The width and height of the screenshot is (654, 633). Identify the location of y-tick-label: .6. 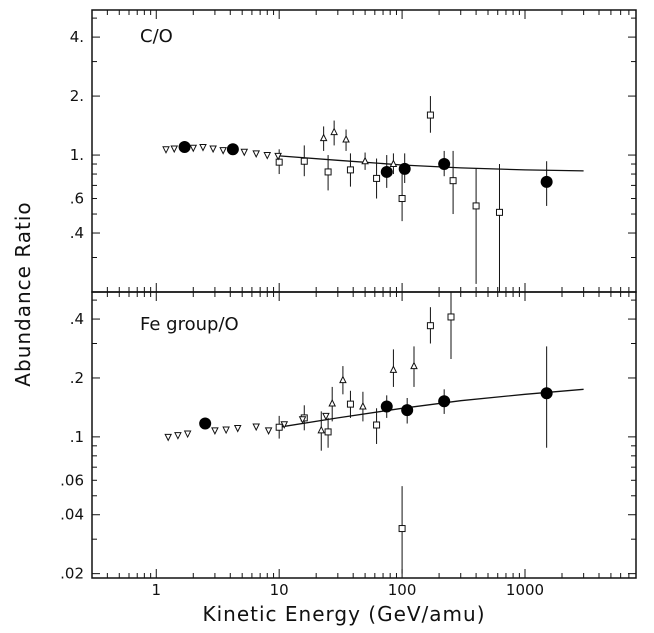
(77, 199).